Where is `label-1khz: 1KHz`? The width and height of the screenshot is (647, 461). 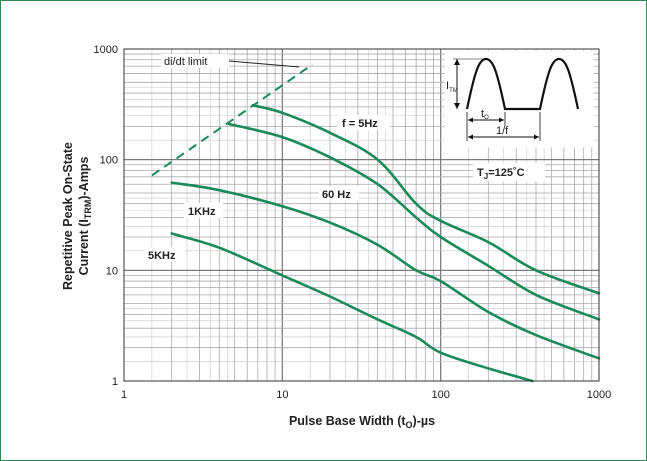 label-1khz: 1KHz is located at coordinates (203, 210).